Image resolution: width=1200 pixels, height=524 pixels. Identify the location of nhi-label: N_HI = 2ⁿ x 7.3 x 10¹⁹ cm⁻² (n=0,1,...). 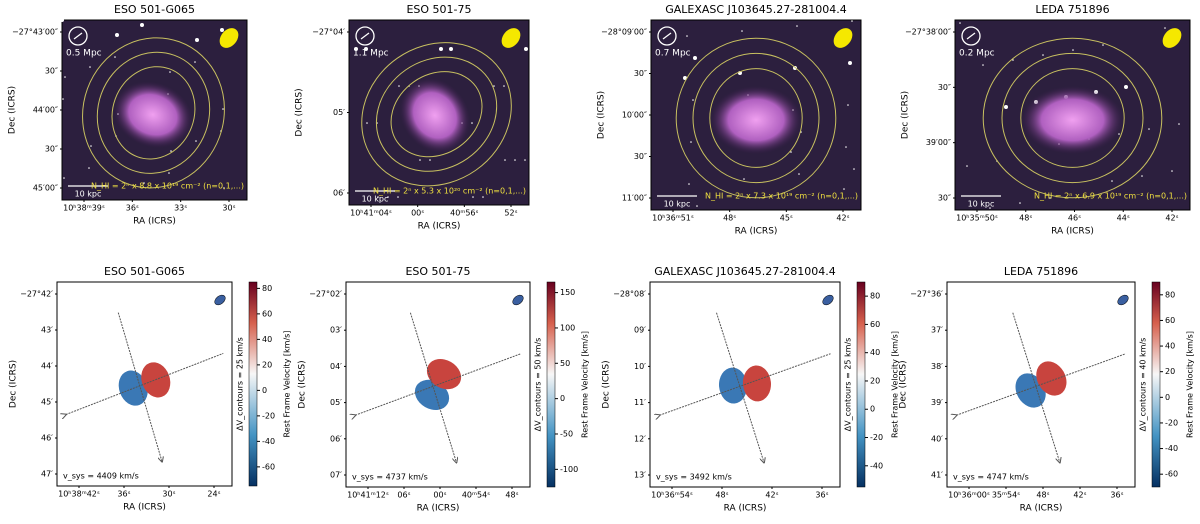
(781, 196).